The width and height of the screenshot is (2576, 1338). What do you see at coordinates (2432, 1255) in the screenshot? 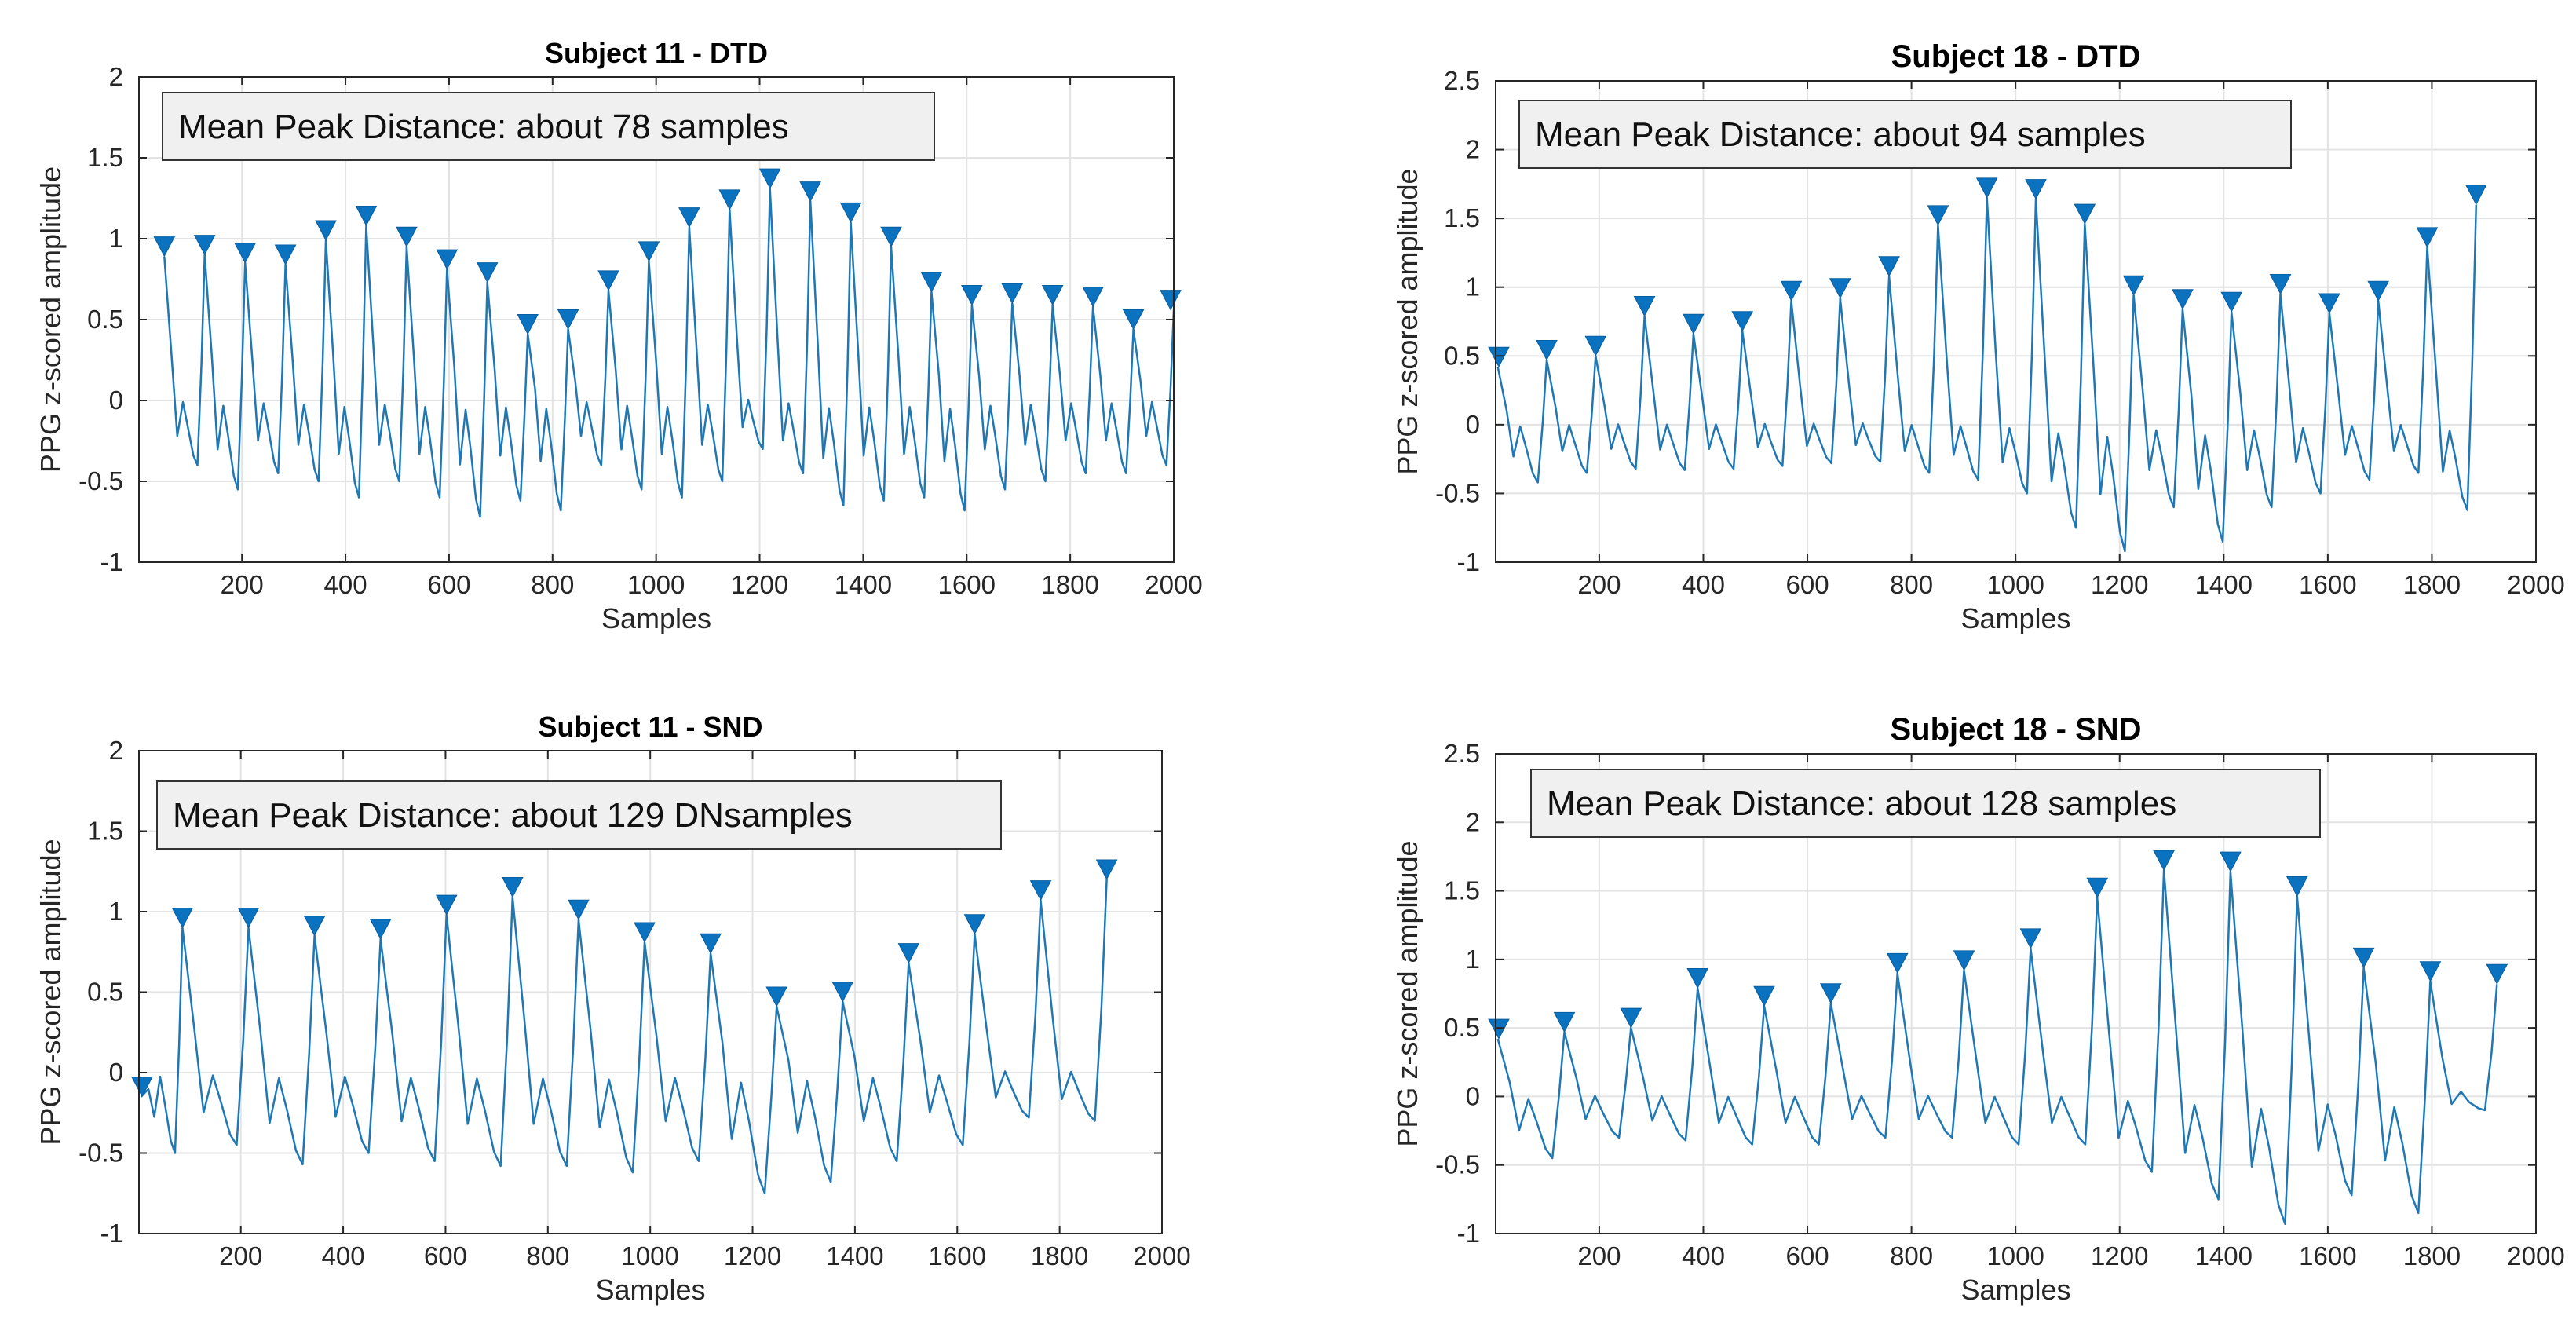
I see `x-tick-label: 1800` at bounding box center [2432, 1255].